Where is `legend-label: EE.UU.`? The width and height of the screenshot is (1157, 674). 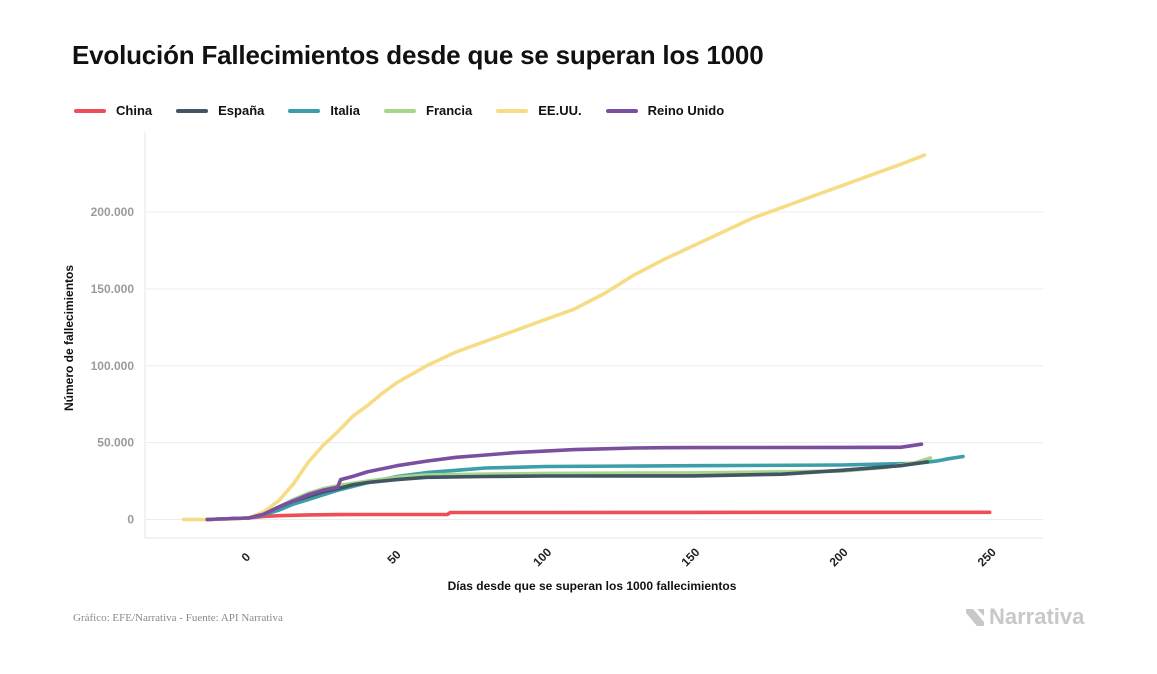
legend-label: EE.UU. is located at coordinates (560, 110).